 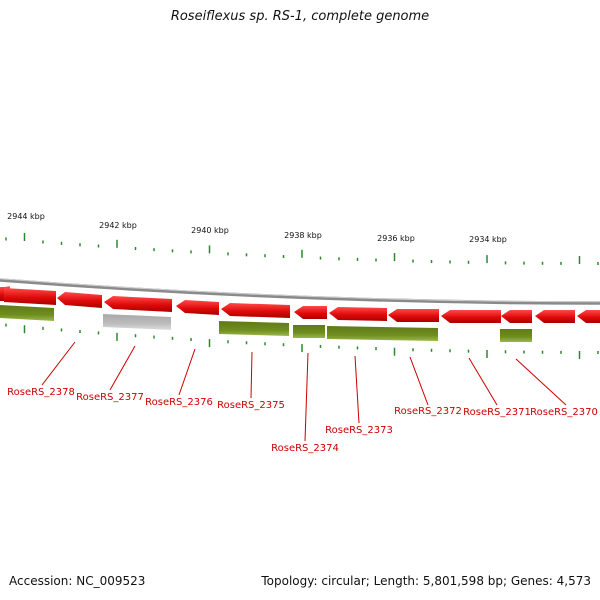 What do you see at coordinates (26, 216) in the screenshot?
I see `scale-label-2944: 2944 kbp` at bounding box center [26, 216].